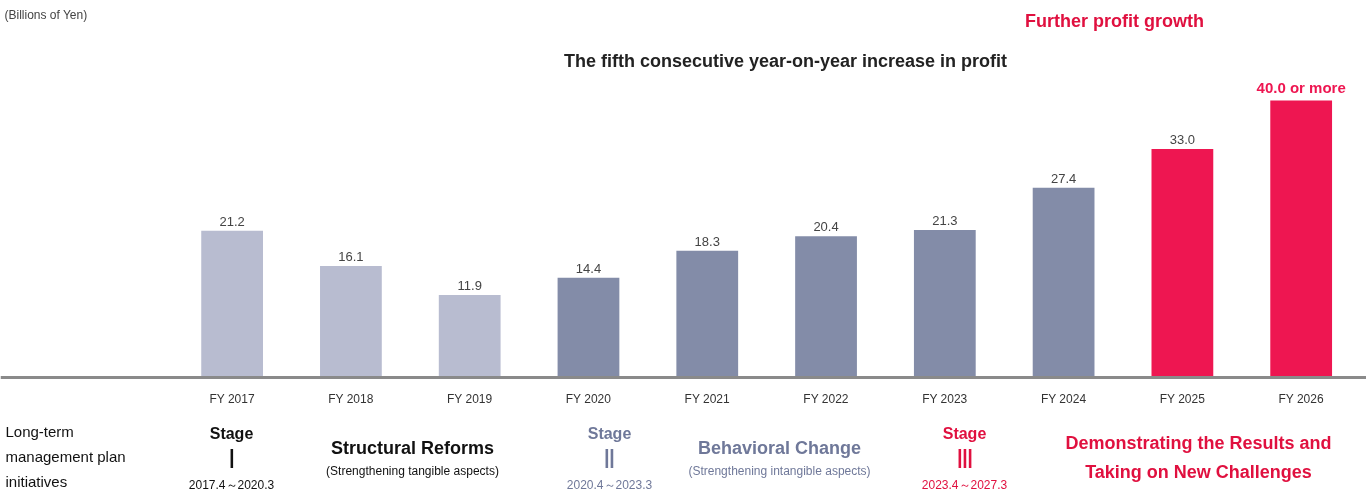 The image size is (1366, 497). What do you see at coordinates (785, 60) in the screenshot?
I see `text: The fifth consecutive year-on-year increase in profit` at bounding box center [785, 60].